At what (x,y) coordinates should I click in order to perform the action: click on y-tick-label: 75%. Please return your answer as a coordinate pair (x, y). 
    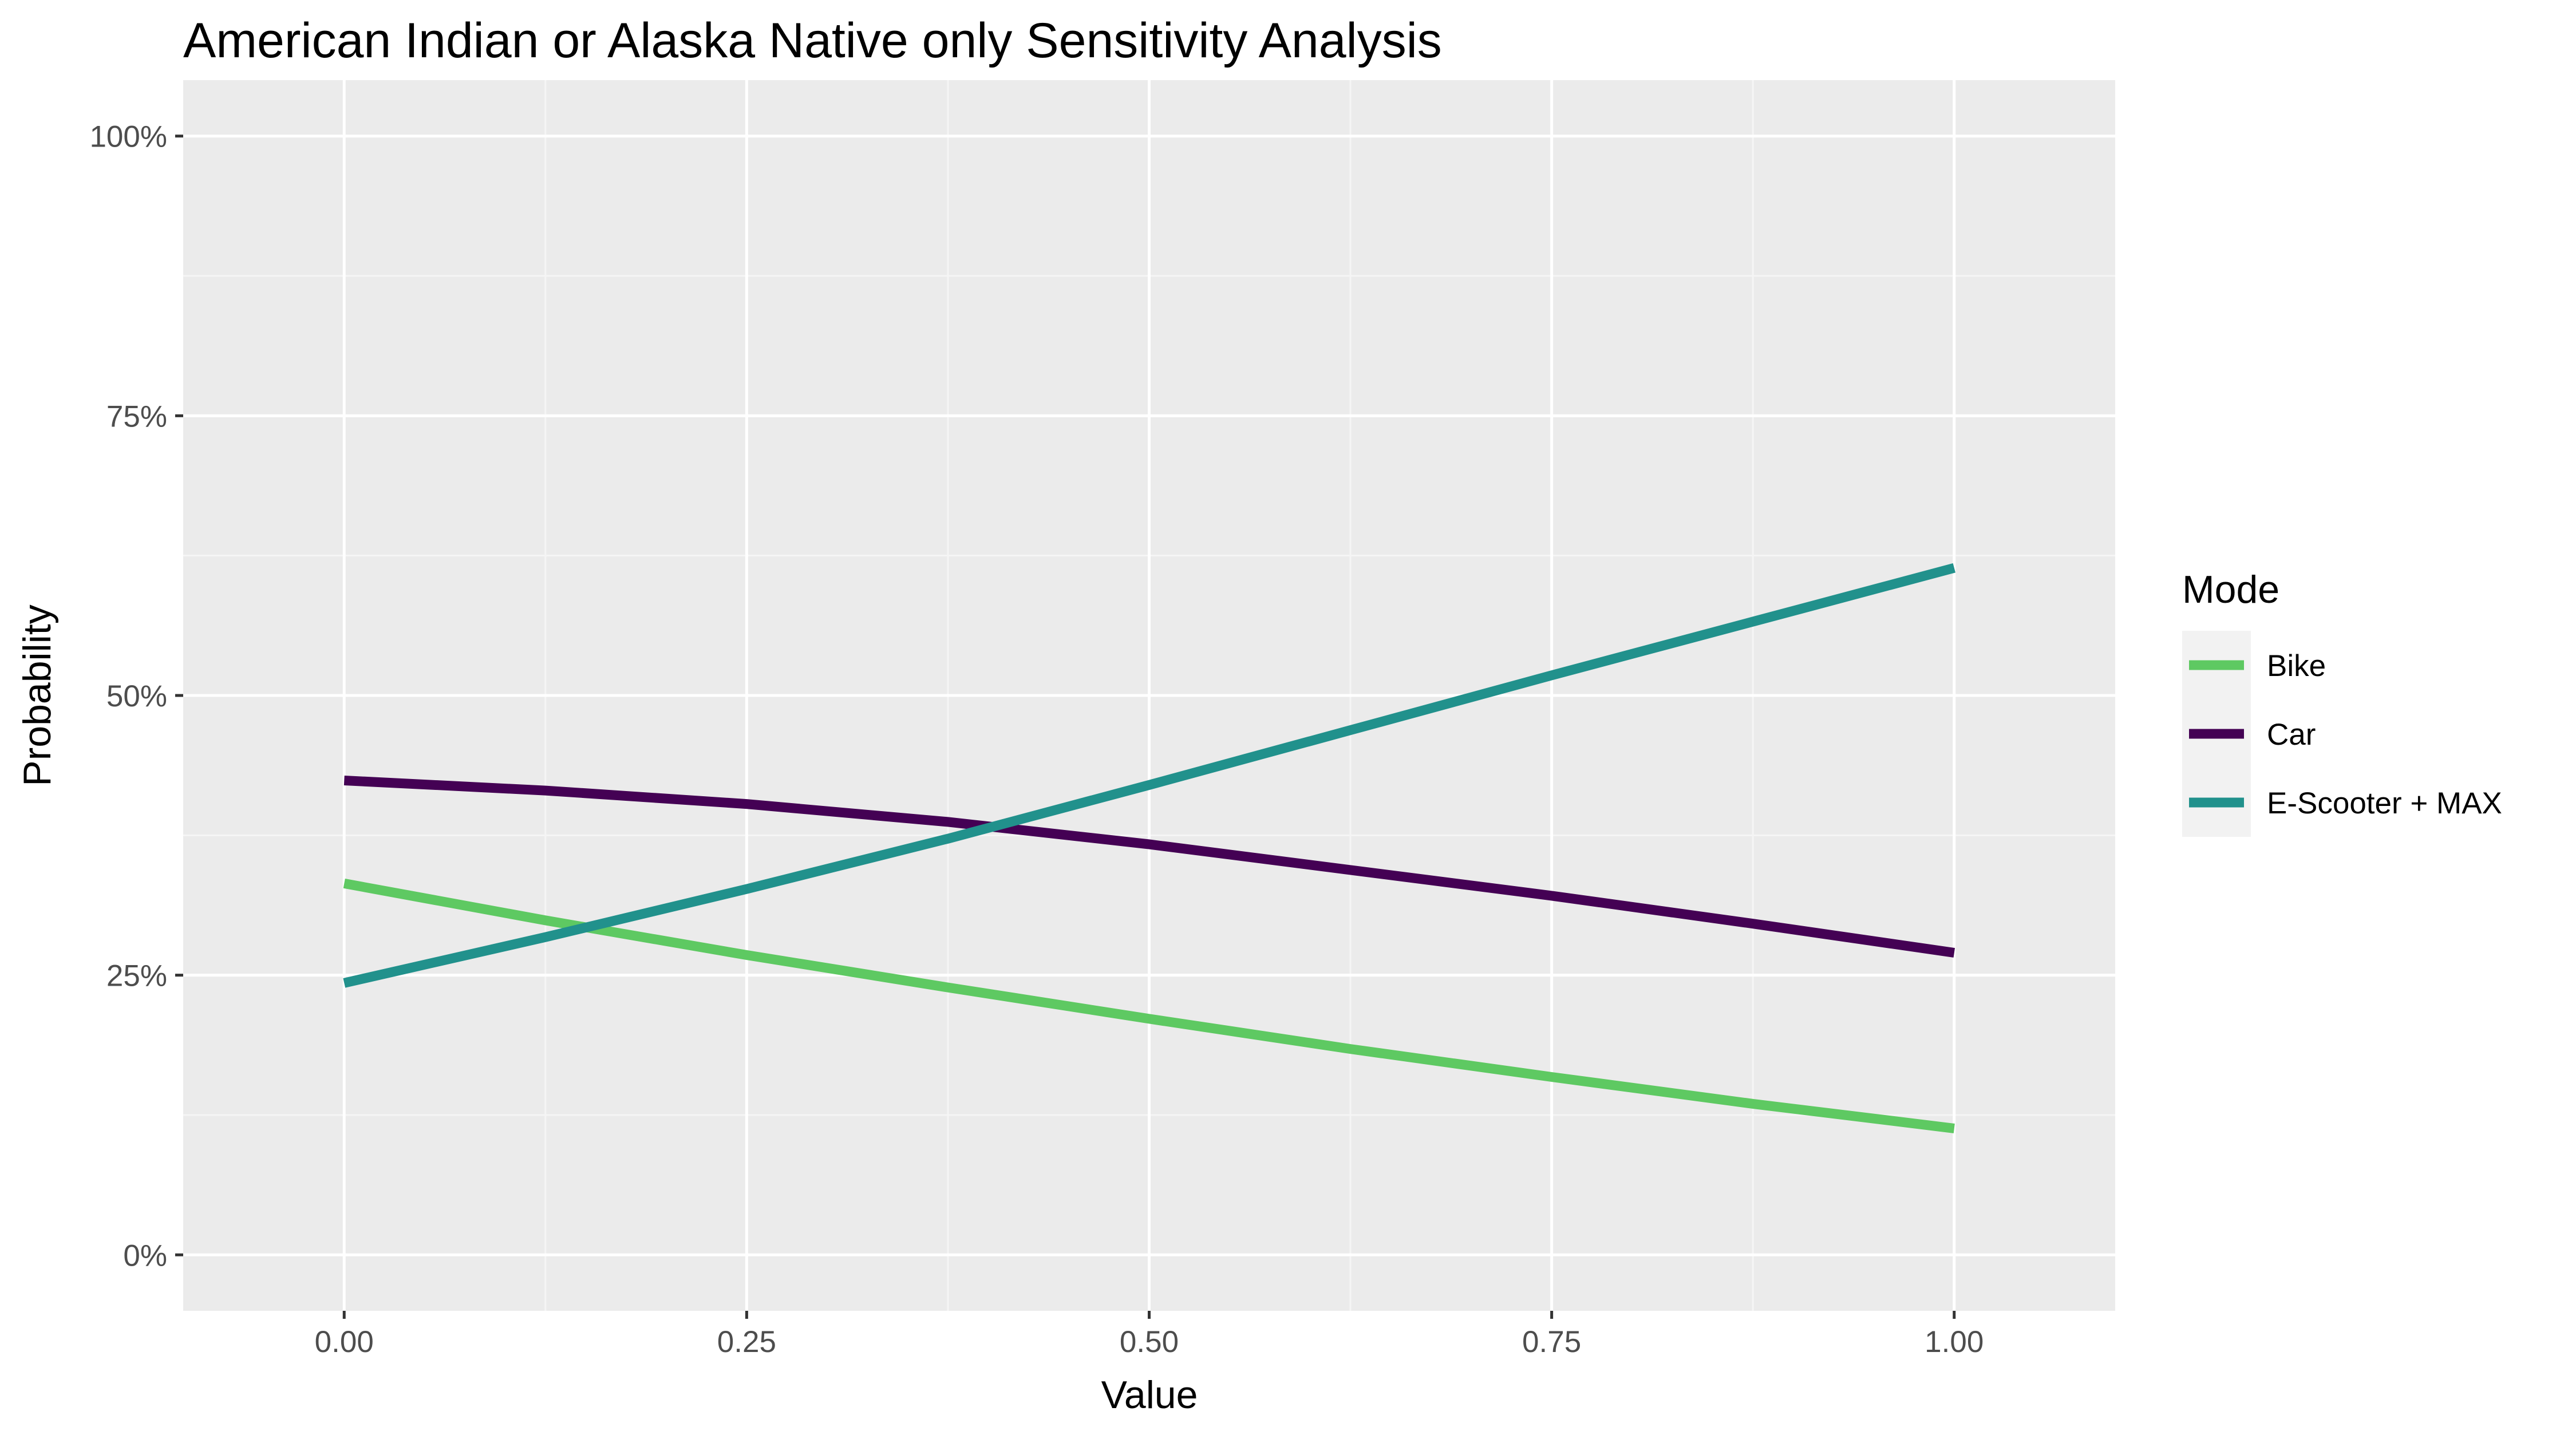
    Looking at the image, I should click on (136, 416).